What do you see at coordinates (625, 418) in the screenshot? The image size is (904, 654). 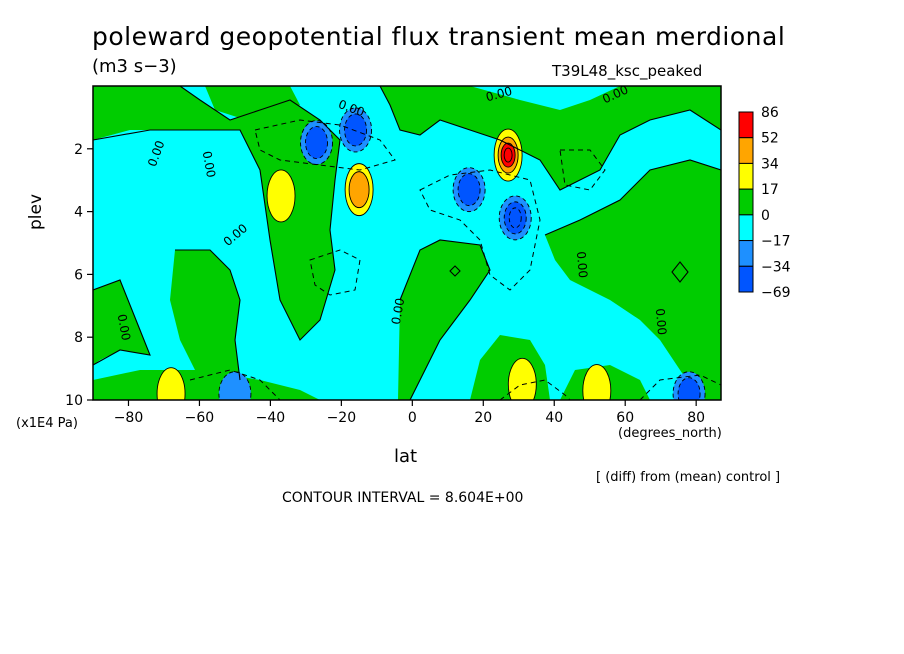 I see `x-tick-label: 60` at bounding box center [625, 418].